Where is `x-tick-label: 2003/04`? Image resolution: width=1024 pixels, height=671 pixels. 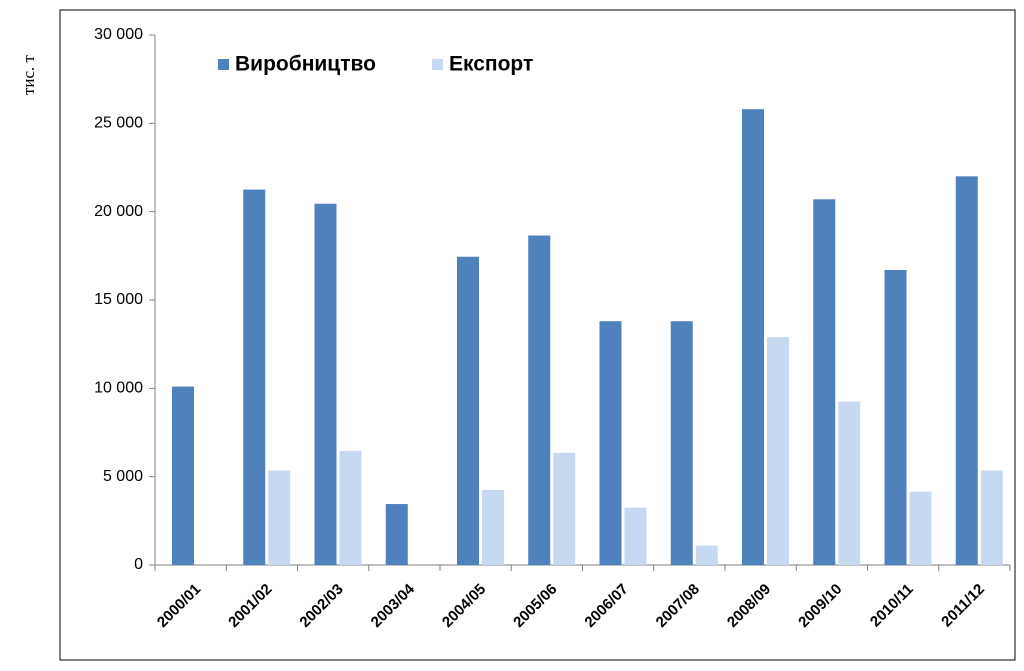
x-tick-label: 2003/04 is located at coordinates (393, 605).